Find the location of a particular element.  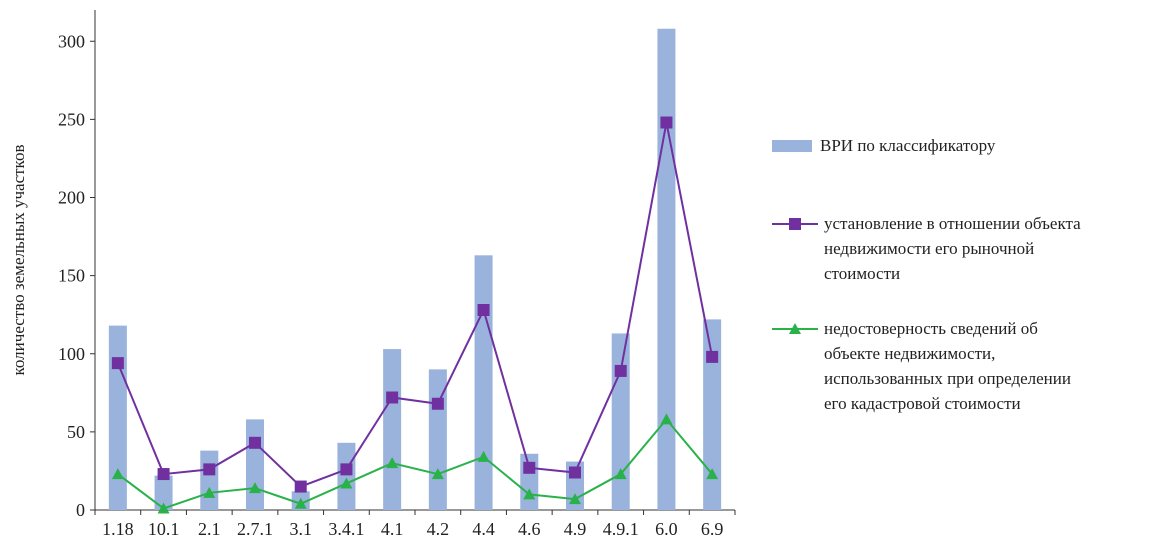

y-tick-label: 200 is located at coordinates (71, 198).